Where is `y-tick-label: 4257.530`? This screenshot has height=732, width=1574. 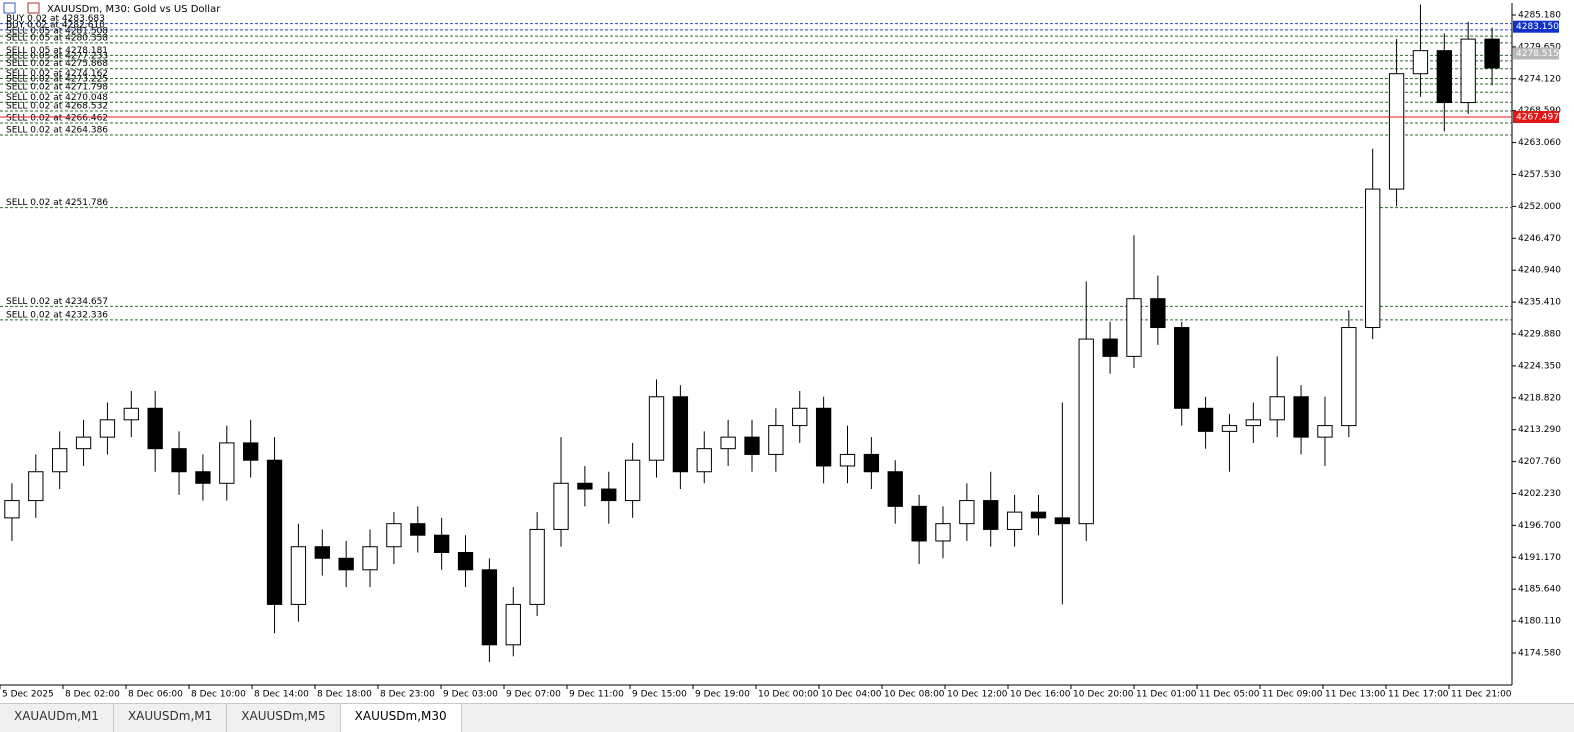 y-tick-label: 4257.530 is located at coordinates (1539, 175).